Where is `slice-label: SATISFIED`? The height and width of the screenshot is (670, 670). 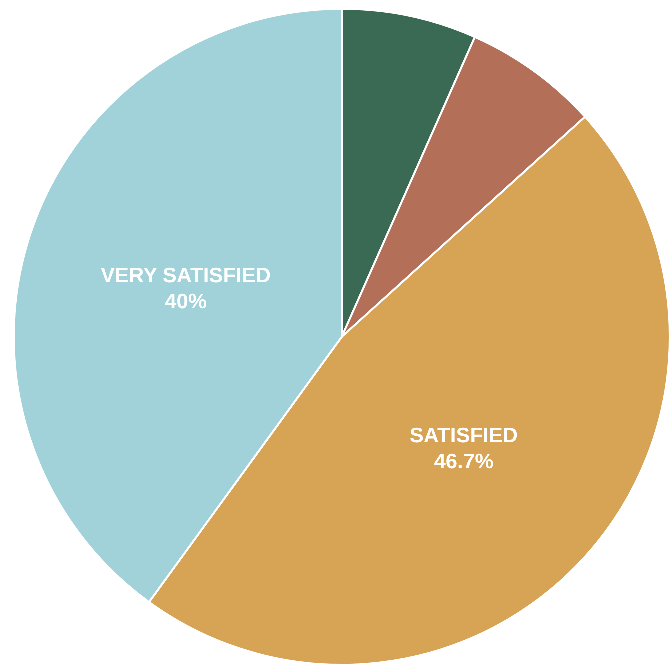 slice-label: SATISFIED is located at coordinates (464, 436).